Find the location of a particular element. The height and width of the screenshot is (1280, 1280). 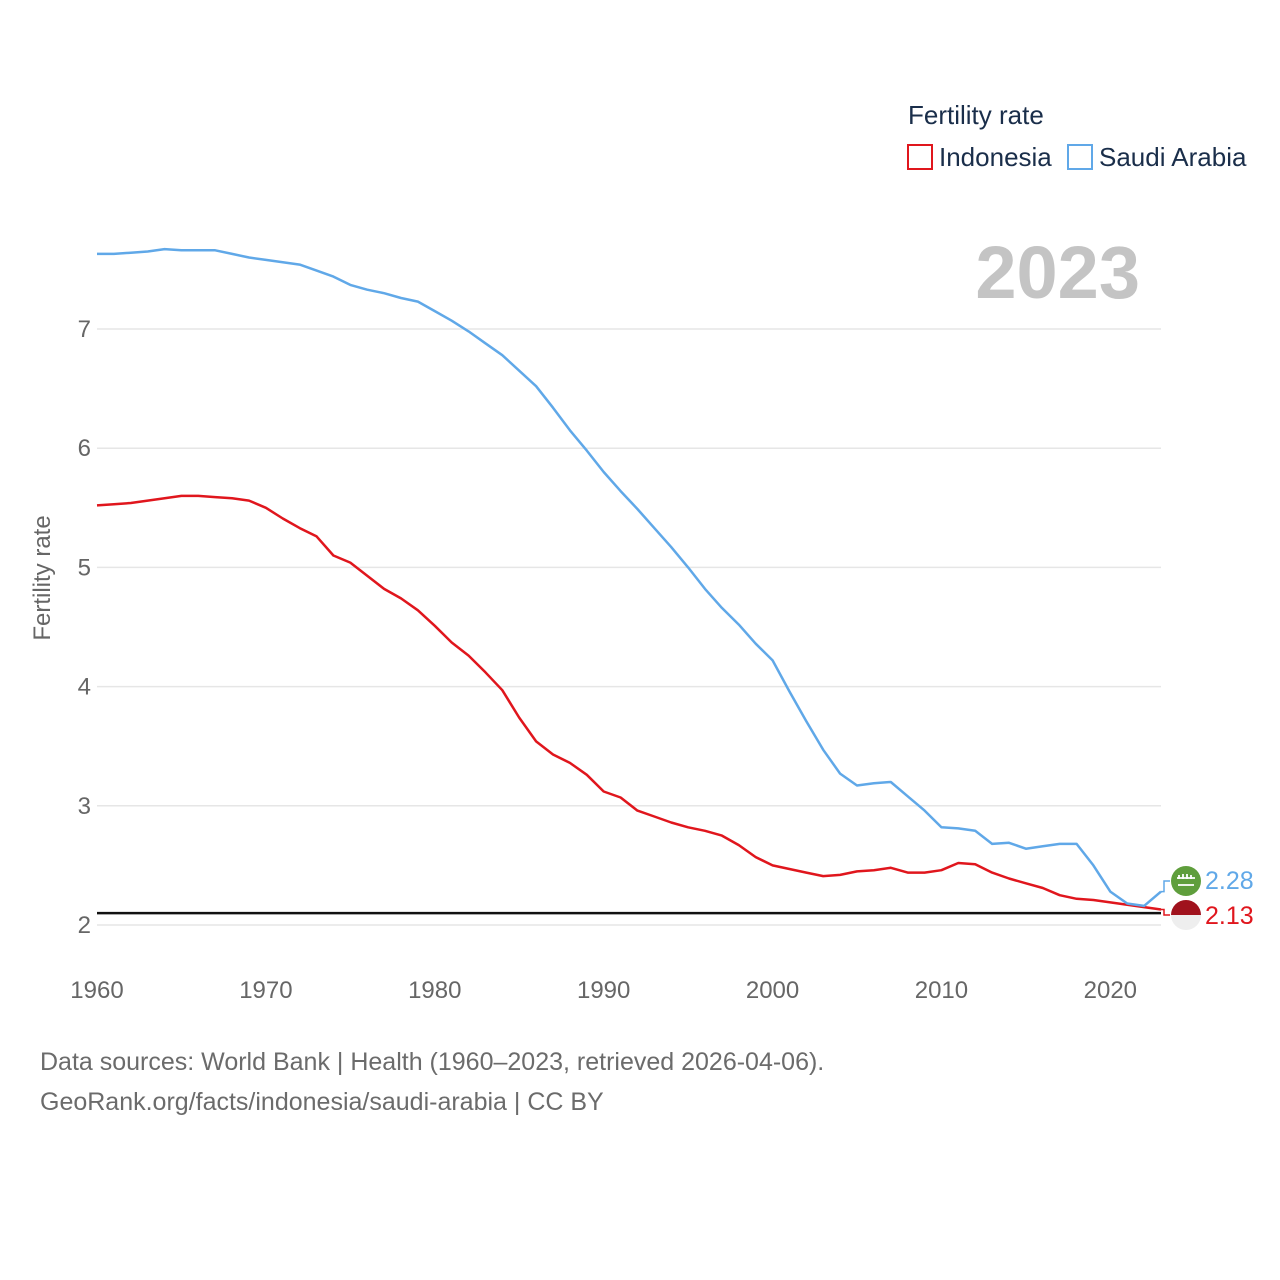

end-connector-saudi-arabia is located at coordinates (1165, 886).